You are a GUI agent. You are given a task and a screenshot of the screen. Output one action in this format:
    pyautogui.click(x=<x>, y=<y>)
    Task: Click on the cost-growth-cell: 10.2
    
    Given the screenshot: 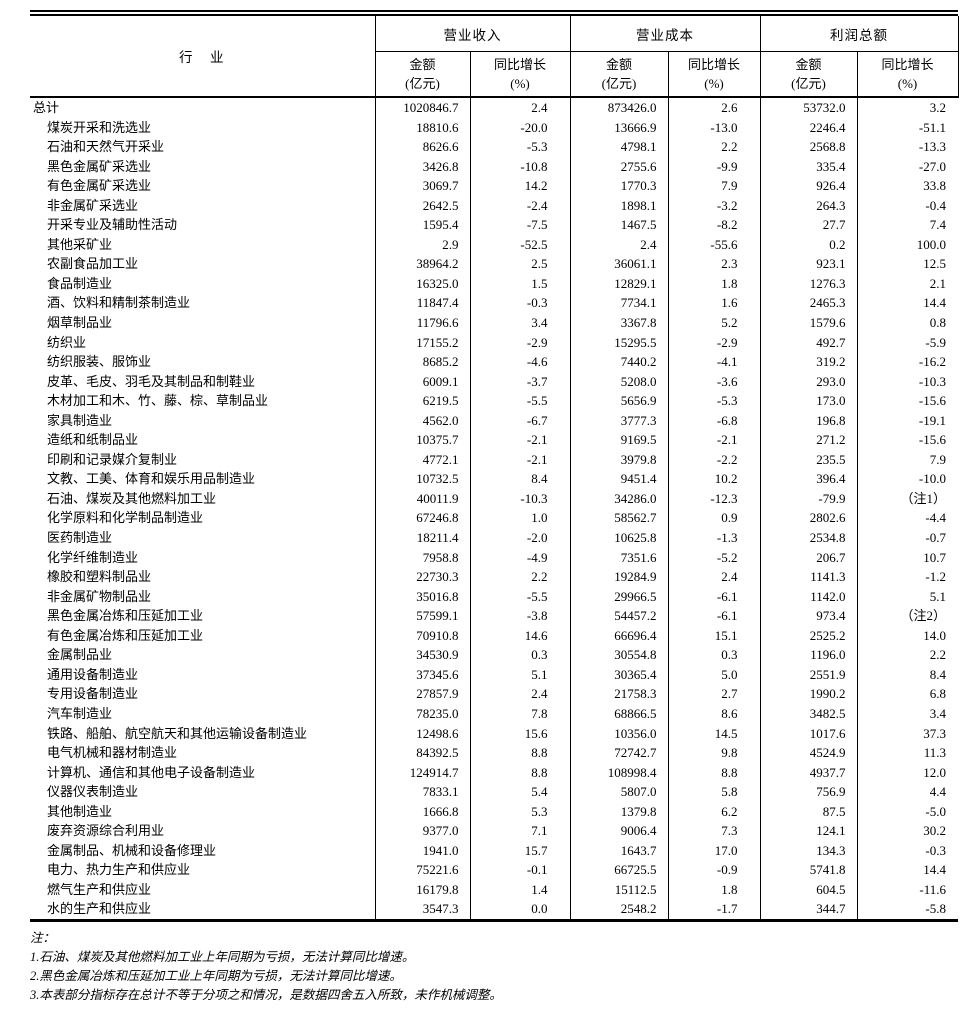 What is the action you would take?
    pyautogui.click(x=713, y=479)
    